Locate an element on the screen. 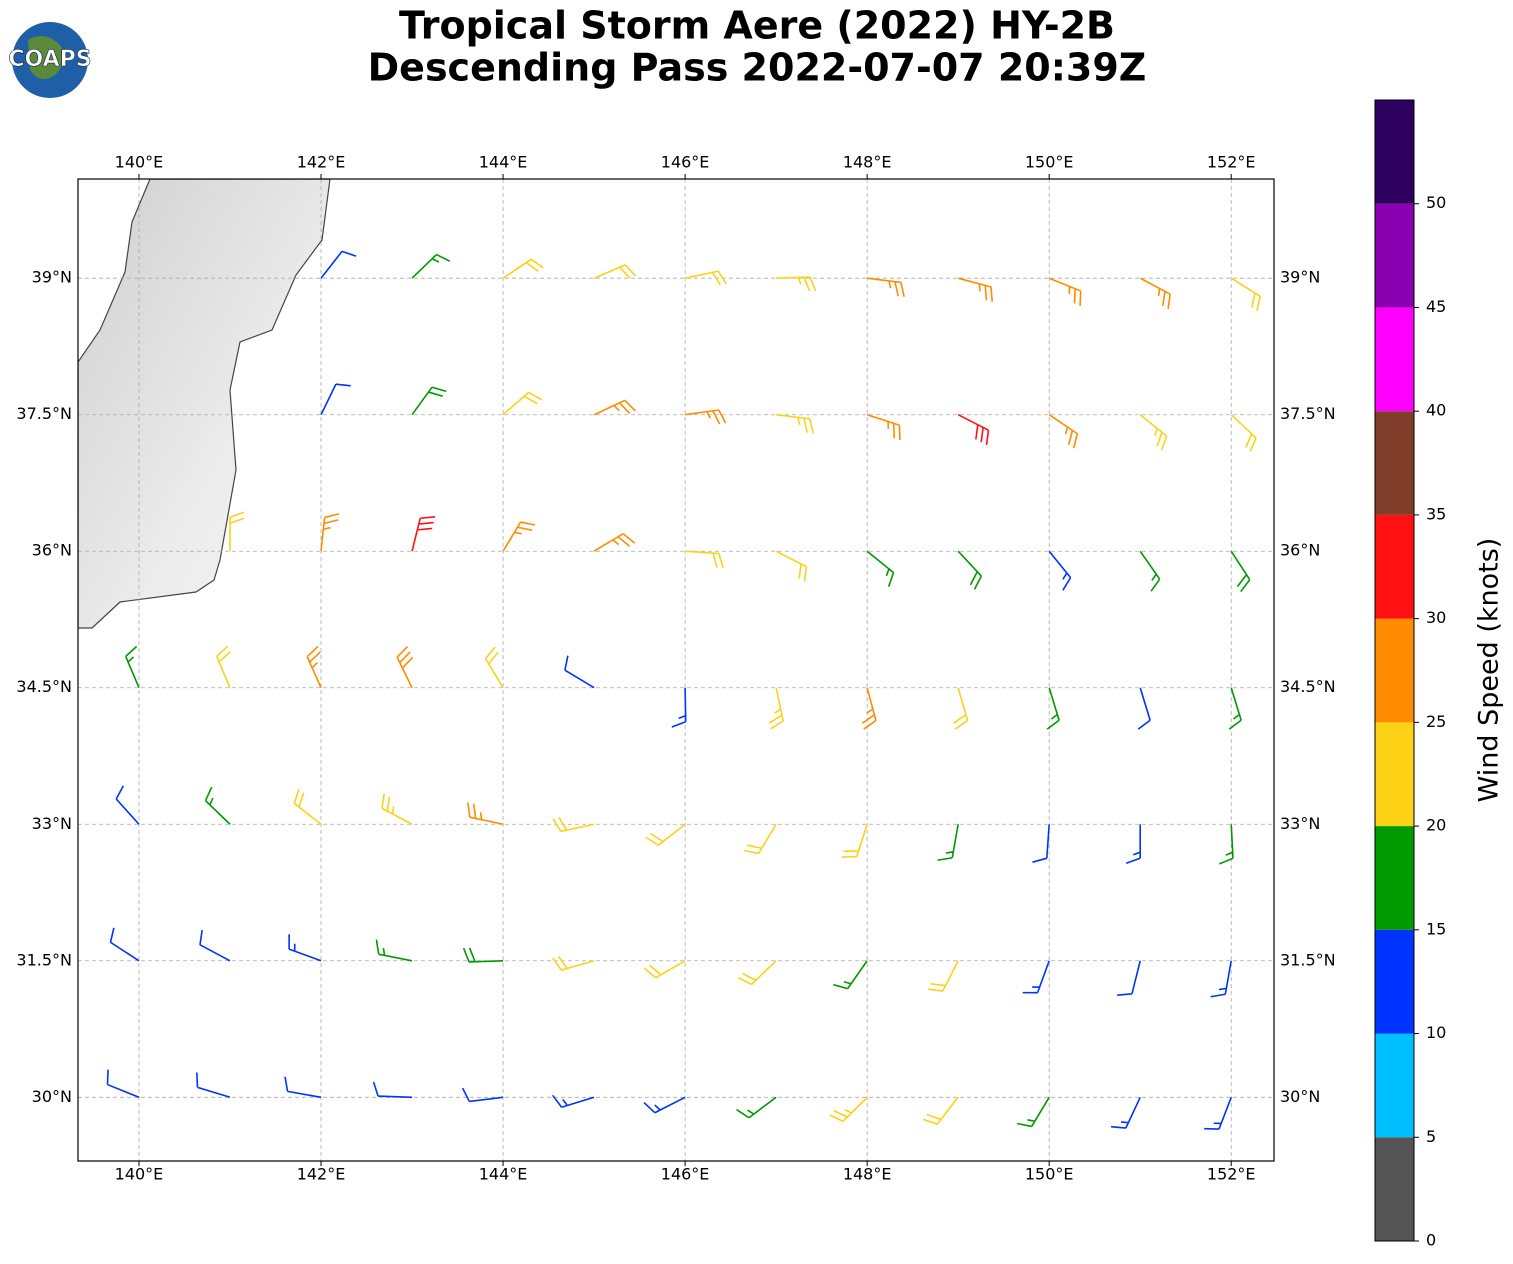 The height and width of the screenshot is (1264, 1513). colorbar-tick-label: 15 is located at coordinates (1436, 928).